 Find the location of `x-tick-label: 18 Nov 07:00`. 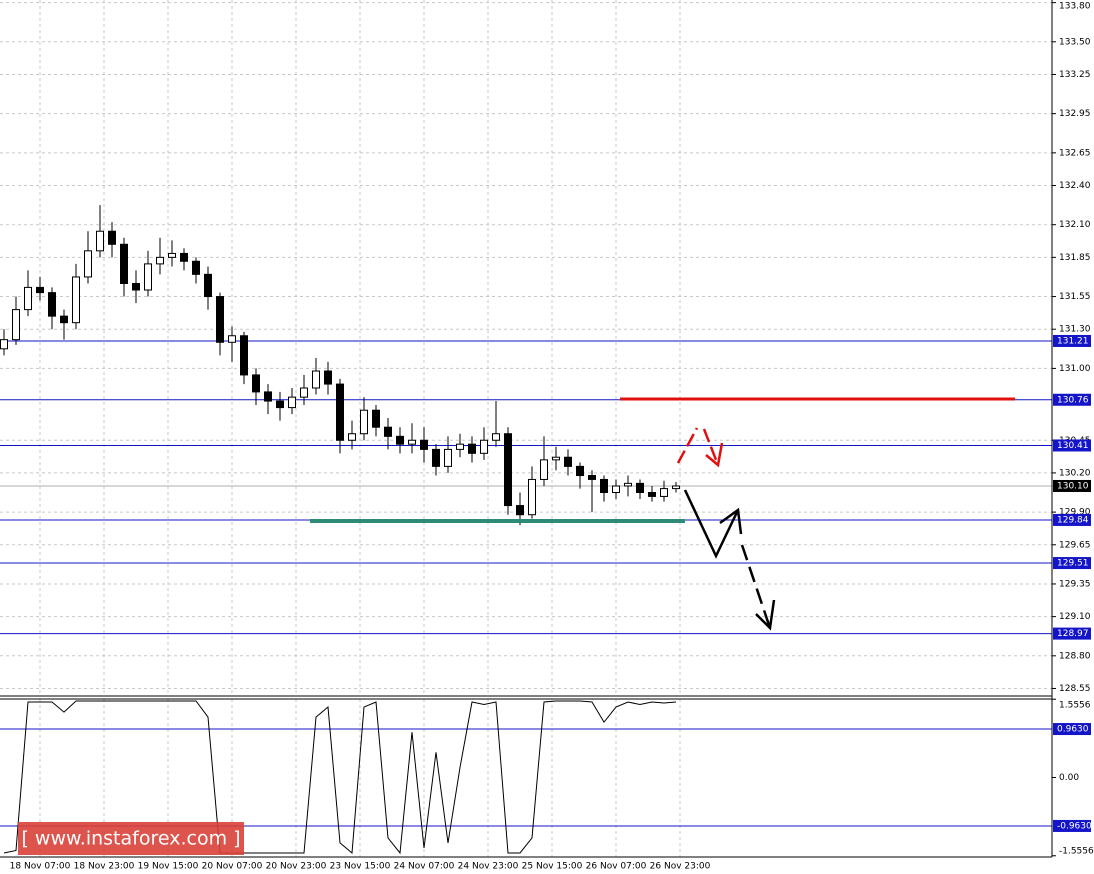

x-tick-label: 18 Nov 07:00 is located at coordinates (40, 867).